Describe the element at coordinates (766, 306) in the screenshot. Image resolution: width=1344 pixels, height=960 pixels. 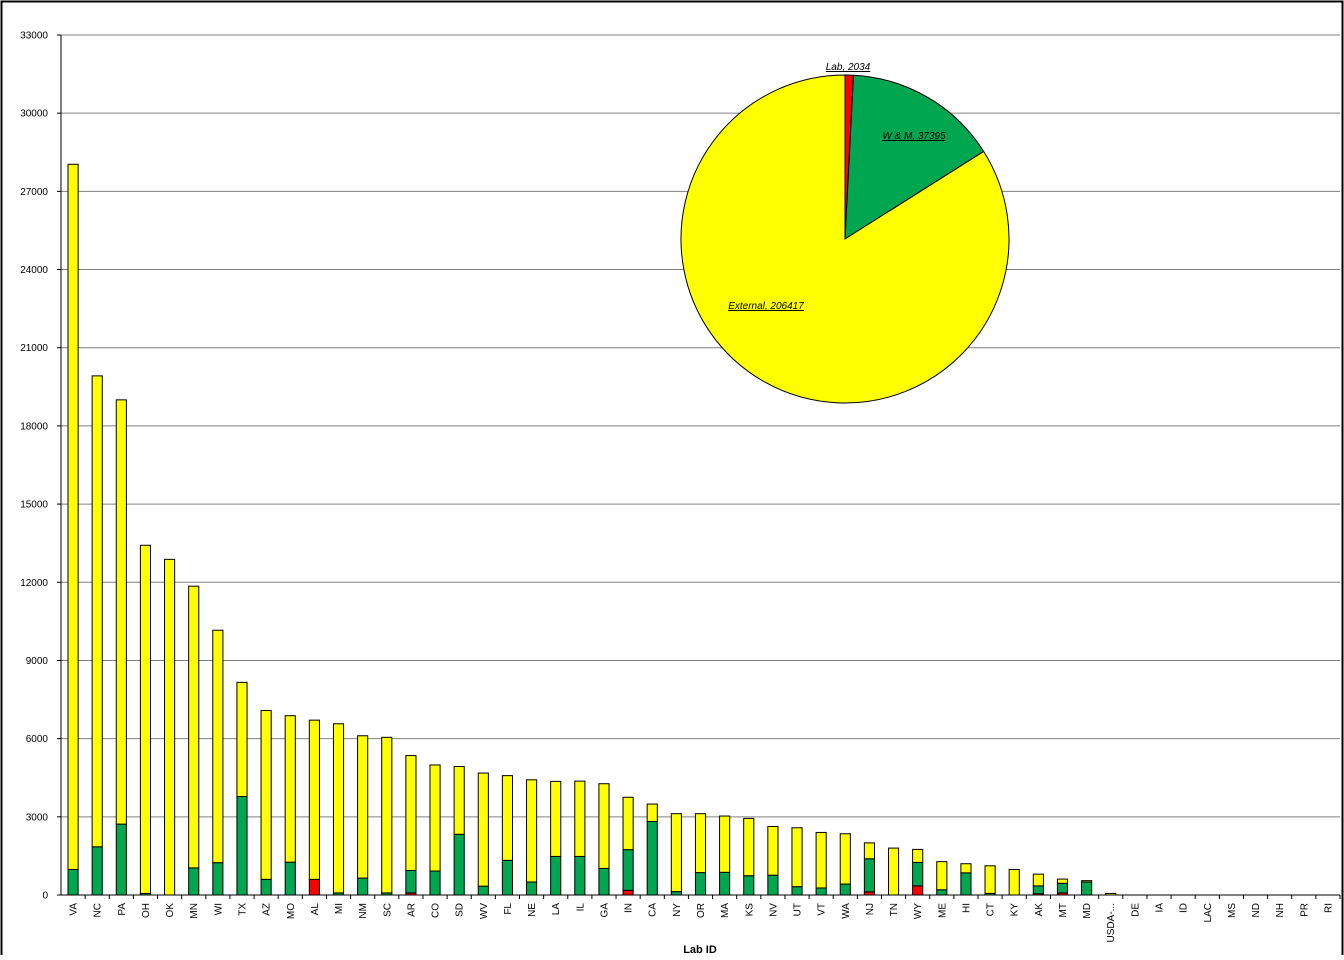
I see `pie-slice-label: External, 206417` at that location.